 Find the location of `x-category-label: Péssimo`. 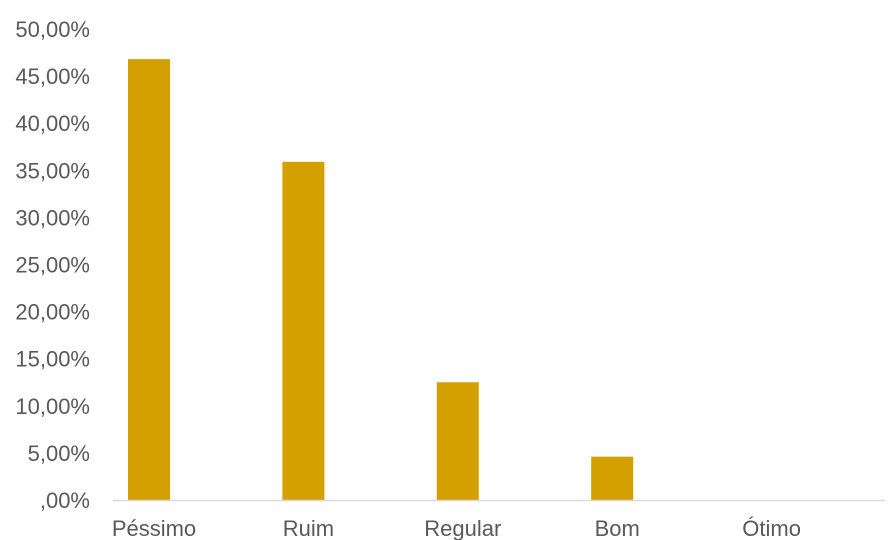

x-category-label: Péssimo is located at coordinates (154, 528).